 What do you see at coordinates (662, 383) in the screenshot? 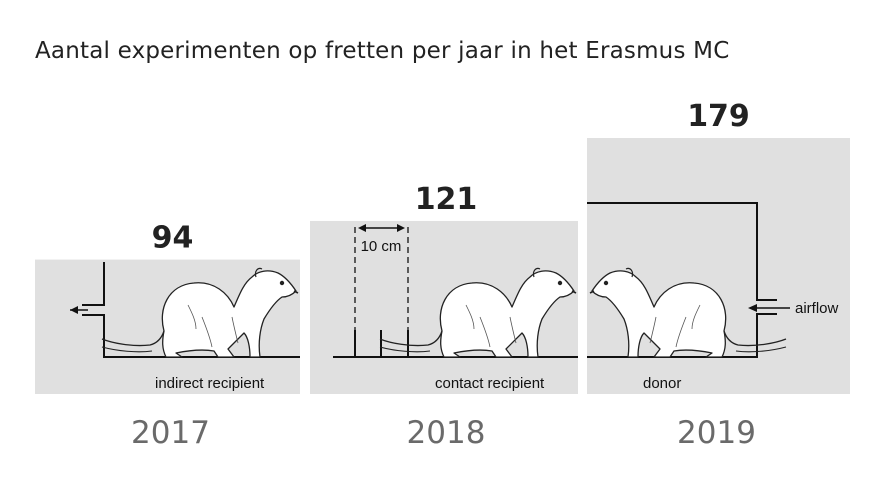
I see `caption-donor: donor` at bounding box center [662, 383].